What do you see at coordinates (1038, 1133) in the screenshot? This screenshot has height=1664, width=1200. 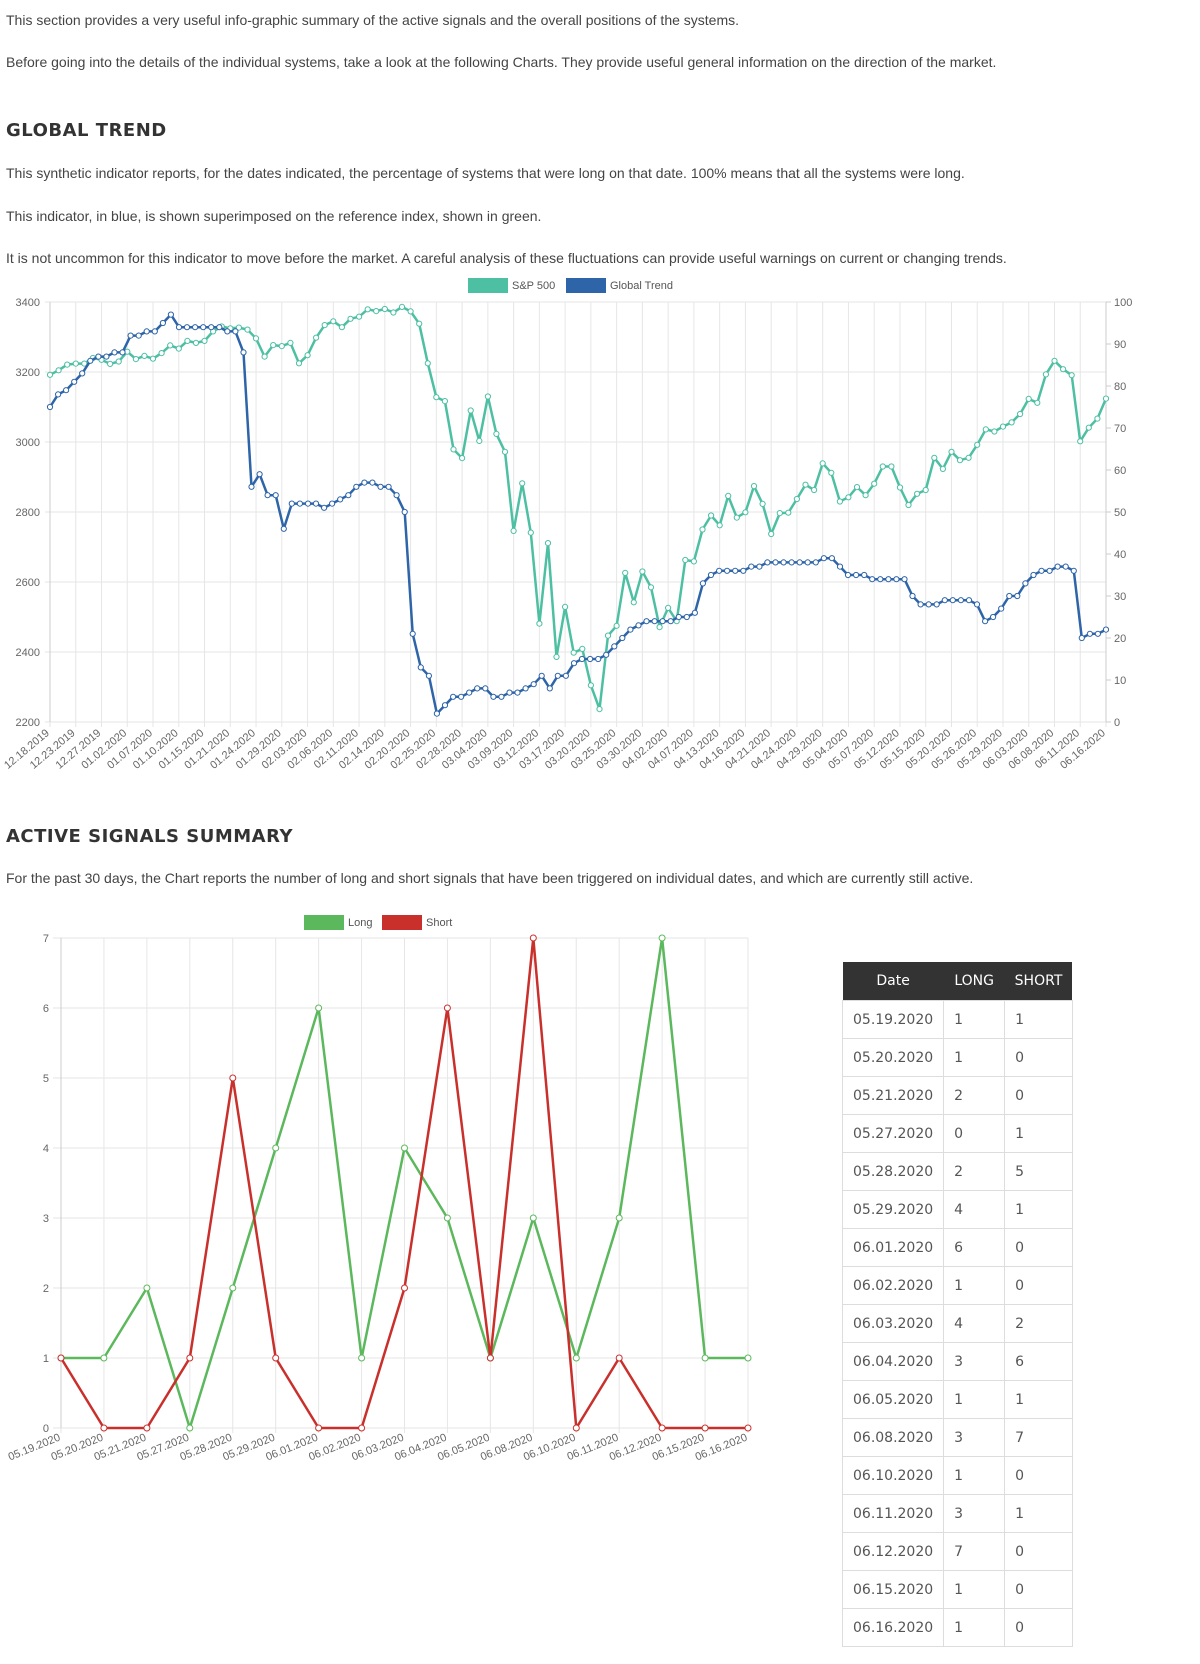 I see `short-cell: 1` at bounding box center [1038, 1133].